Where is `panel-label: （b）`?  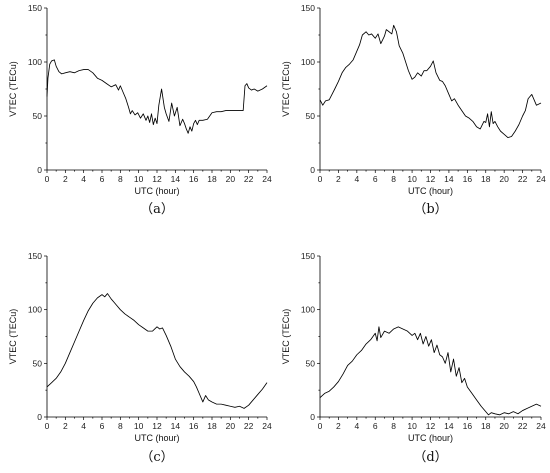
panel-label: （b） is located at coordinates (430, 209).